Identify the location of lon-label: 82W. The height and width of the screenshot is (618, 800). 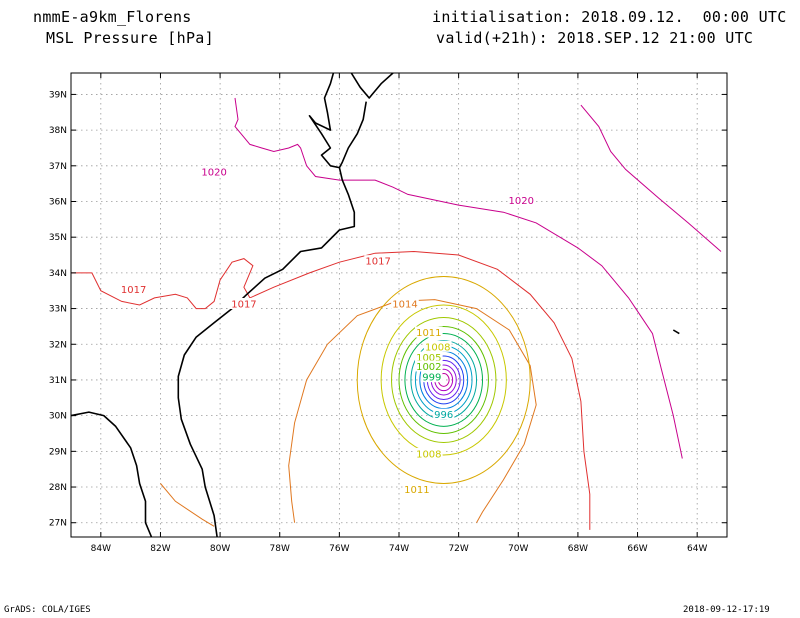
(160, 549).